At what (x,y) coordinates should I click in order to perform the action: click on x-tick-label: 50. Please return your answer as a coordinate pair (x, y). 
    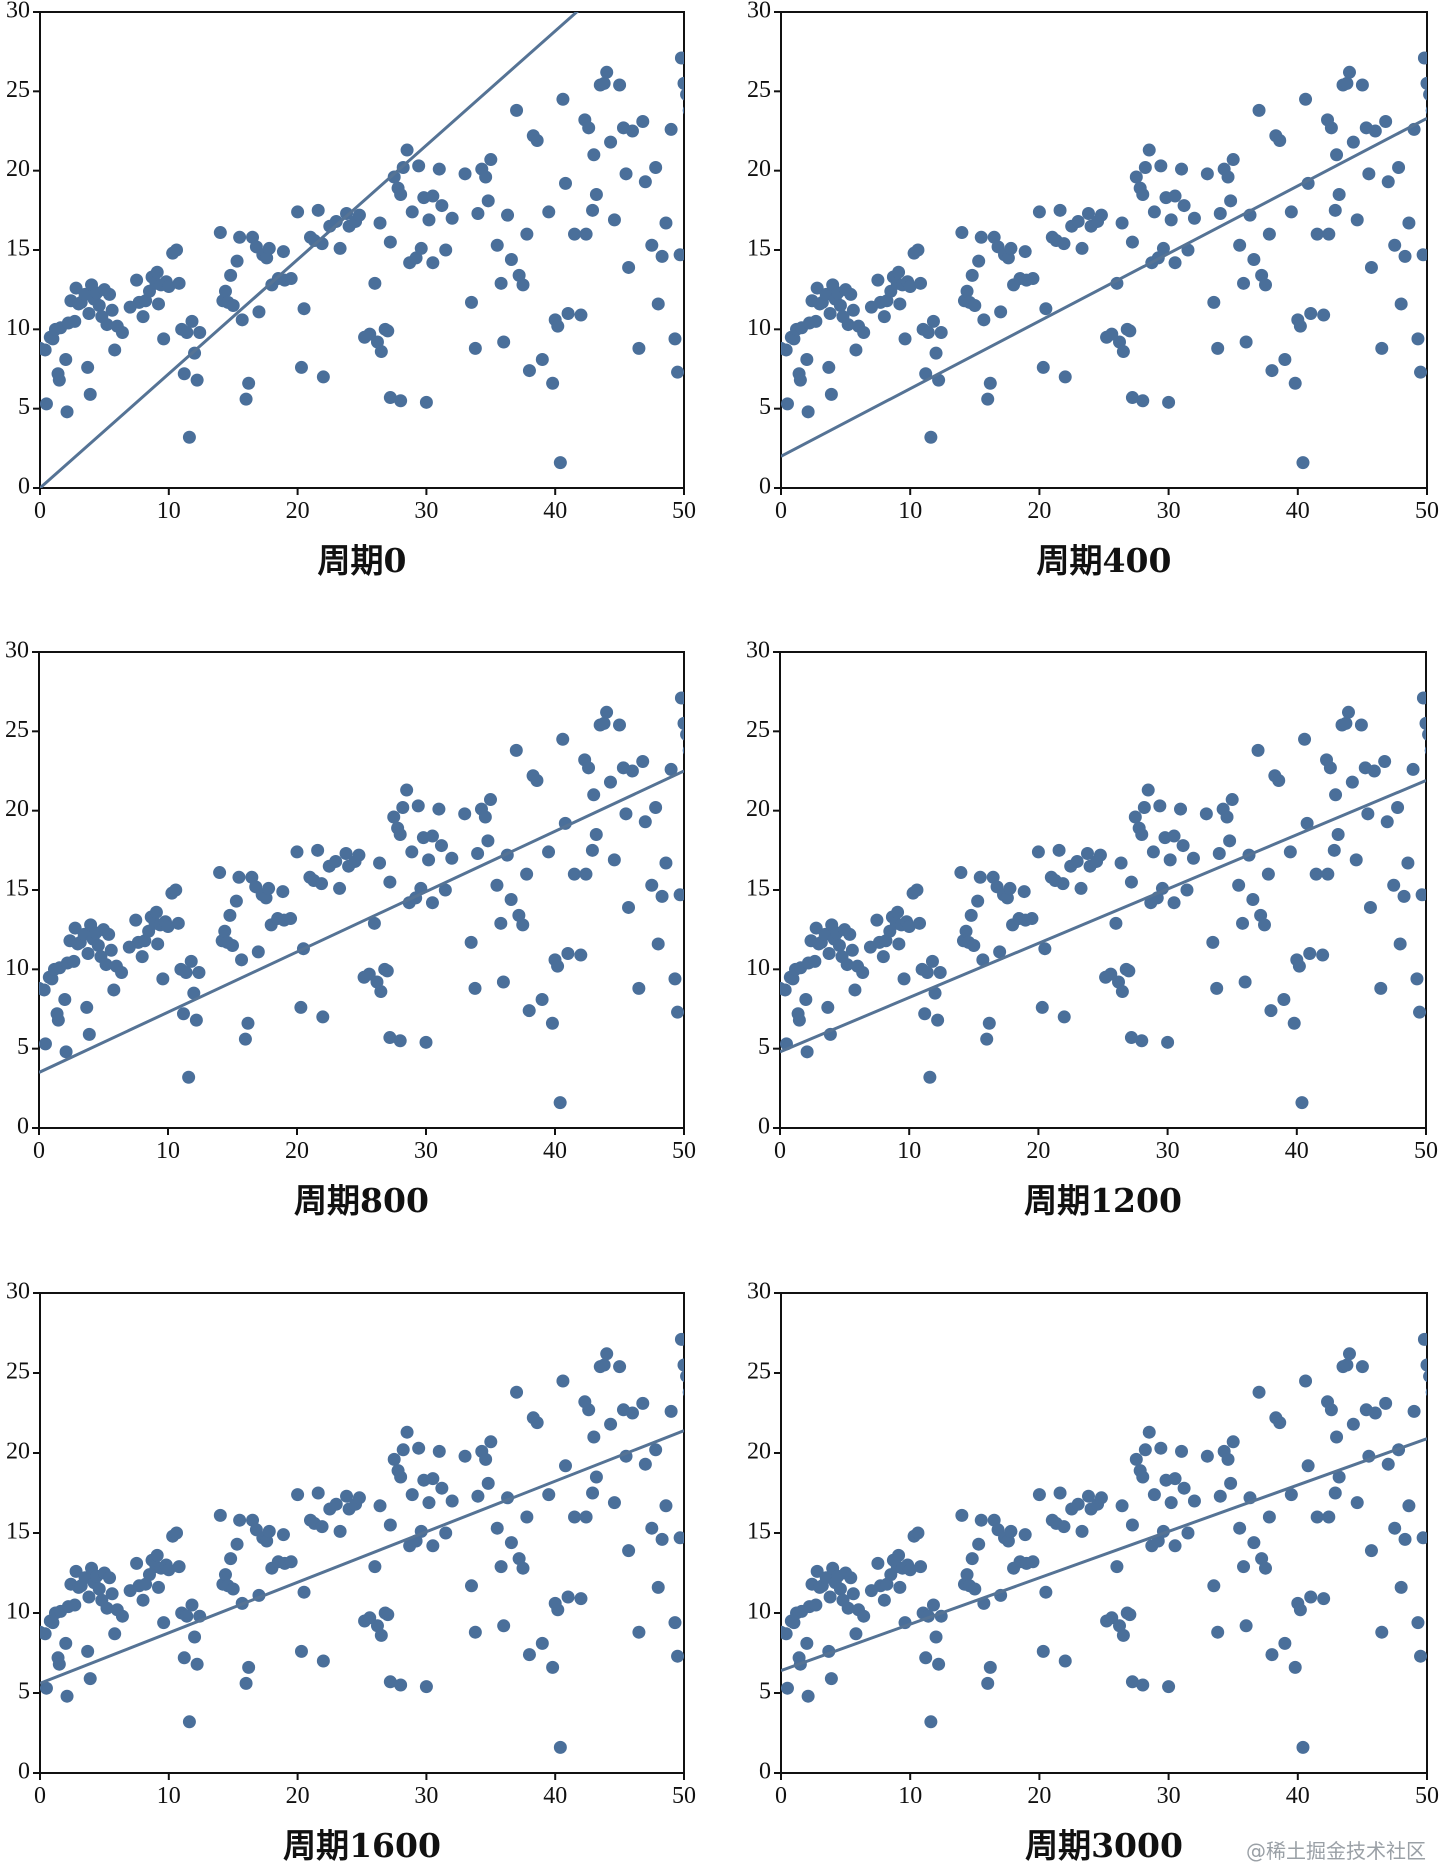
    Looking at the image, I should click on (684, 1796).